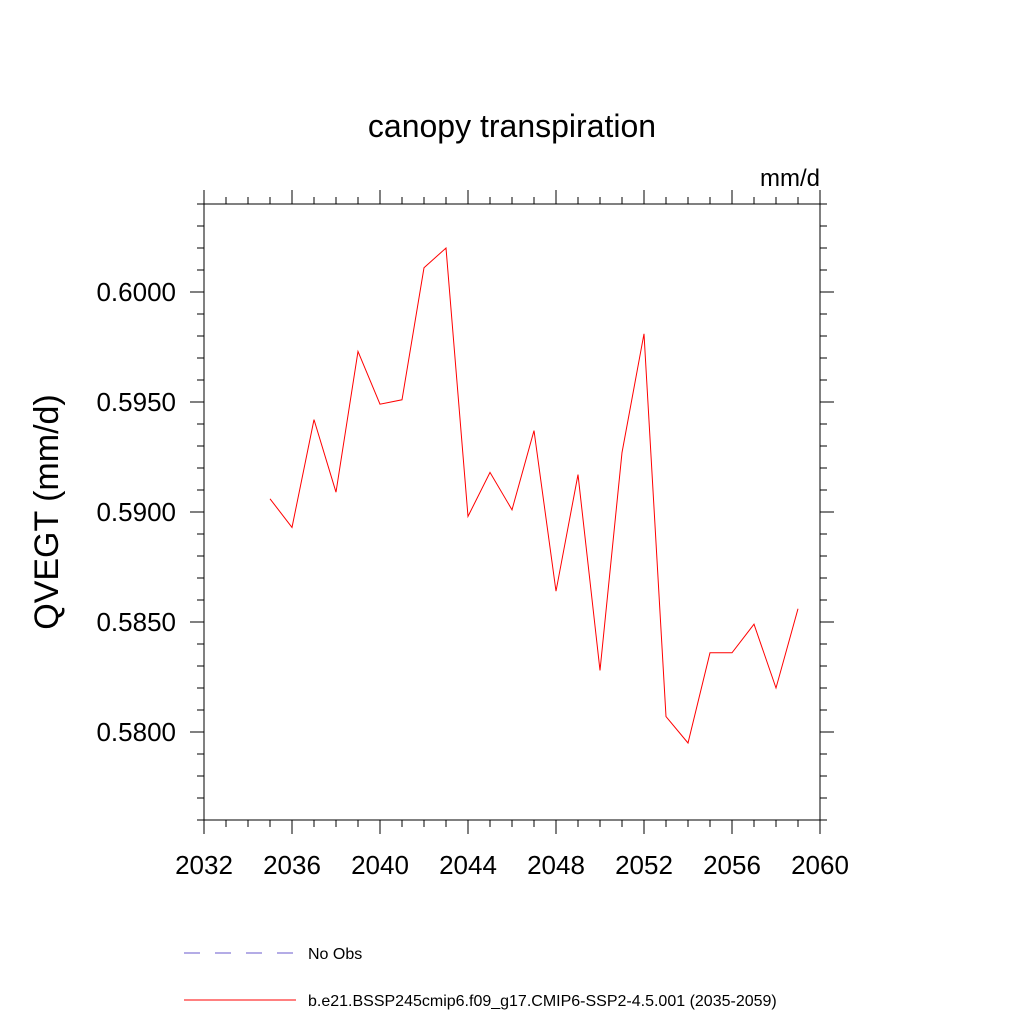  Describe the element at coordinates (47, 512) in the screenshot. I see `y-axis-label: QVEGT (mm/d)` at that location.